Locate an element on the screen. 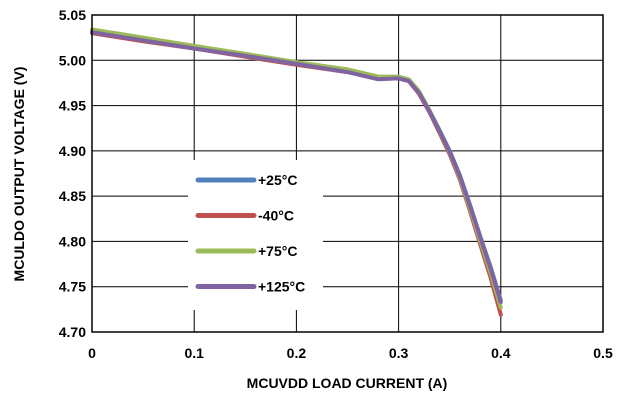 The height and width of the screenshot is (398, 617). x-axis-title: MCUVDD LOAD CURRENT (A) is located at coordinates (347, 383).